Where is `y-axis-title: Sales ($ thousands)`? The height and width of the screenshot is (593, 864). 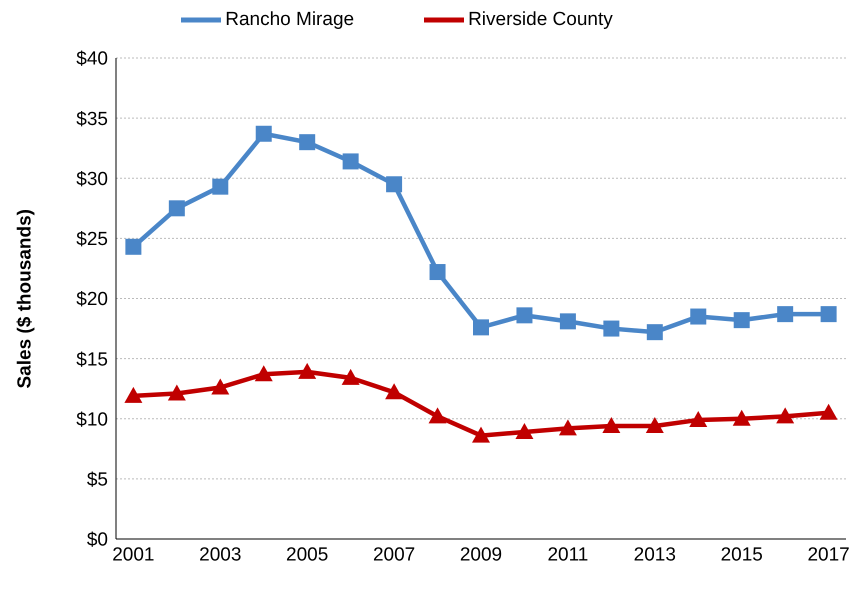
y-axis-title: Sales ($ thousands) is located at coordinates (25, 298).